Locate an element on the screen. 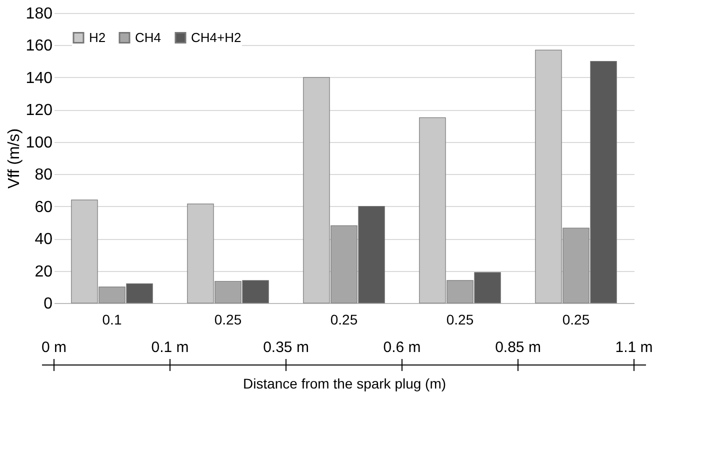 This screenshot has width=720, height=474. y-tick-label: 120 is located at coordinates (39, 111).